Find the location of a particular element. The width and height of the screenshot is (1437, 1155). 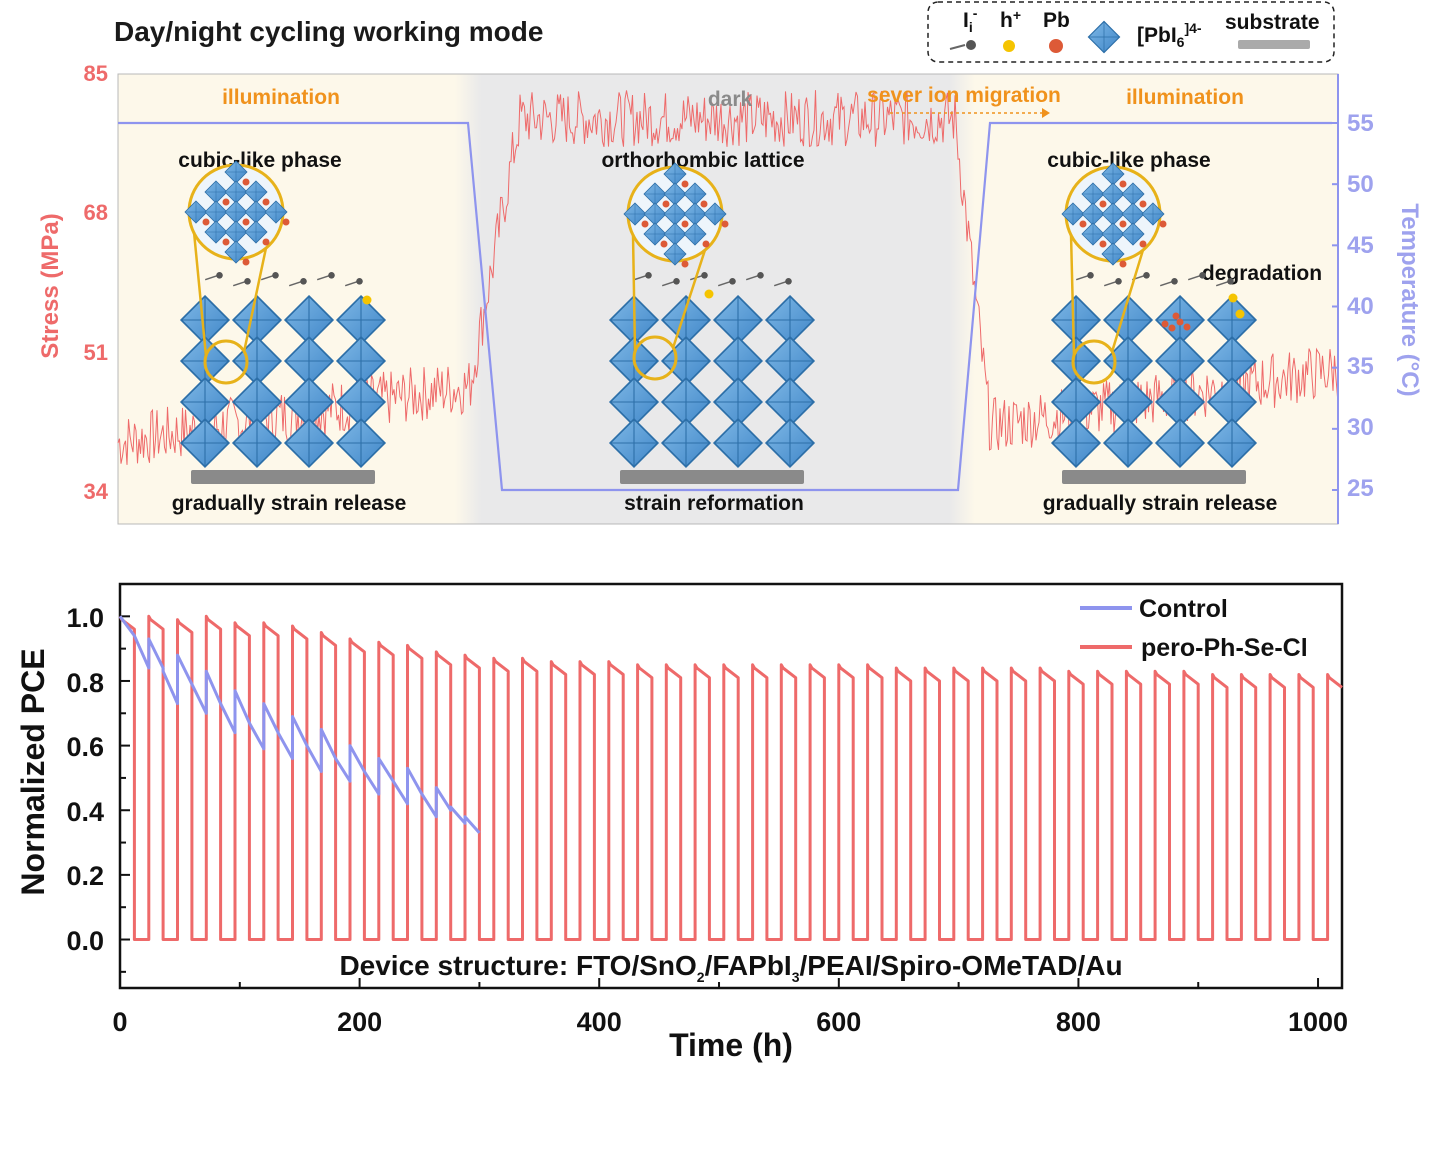

series-line-control is located at coordinates (299, 724).